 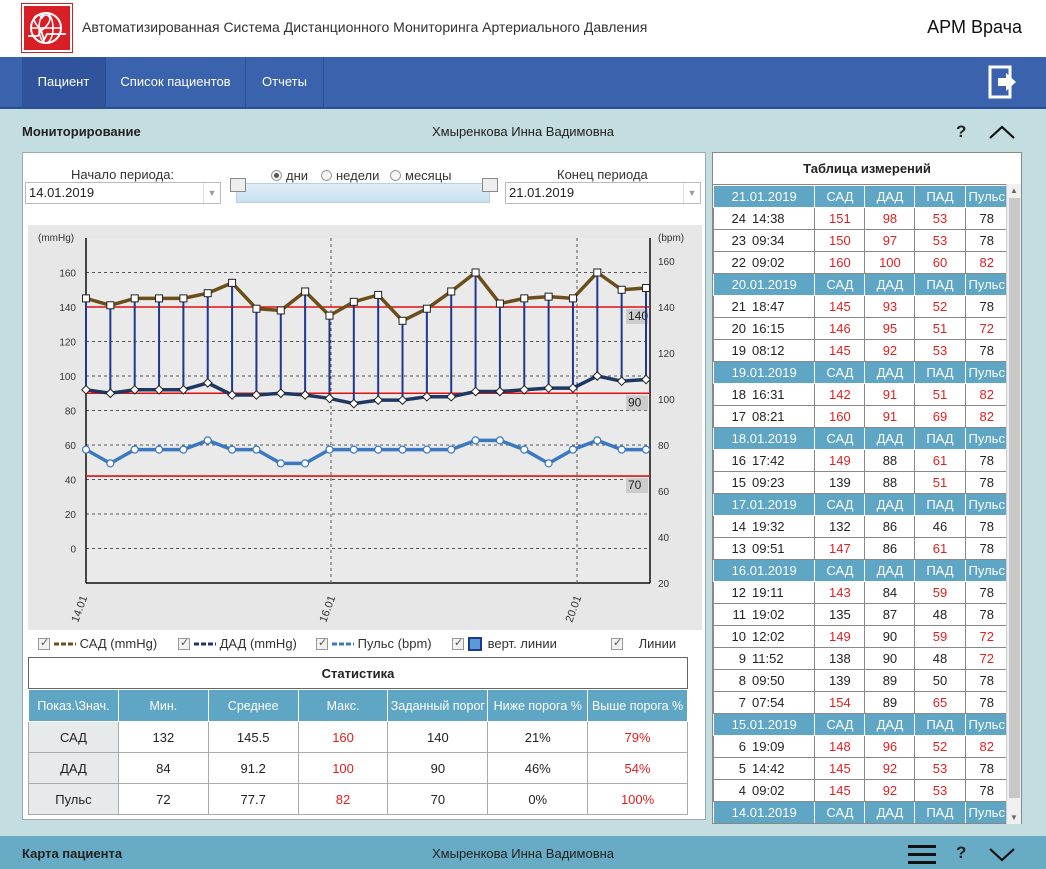 What do you see at coordinates (940, 702) in the screenshot?
I see `measurement-value: 65` at bounding box center [940, 702].